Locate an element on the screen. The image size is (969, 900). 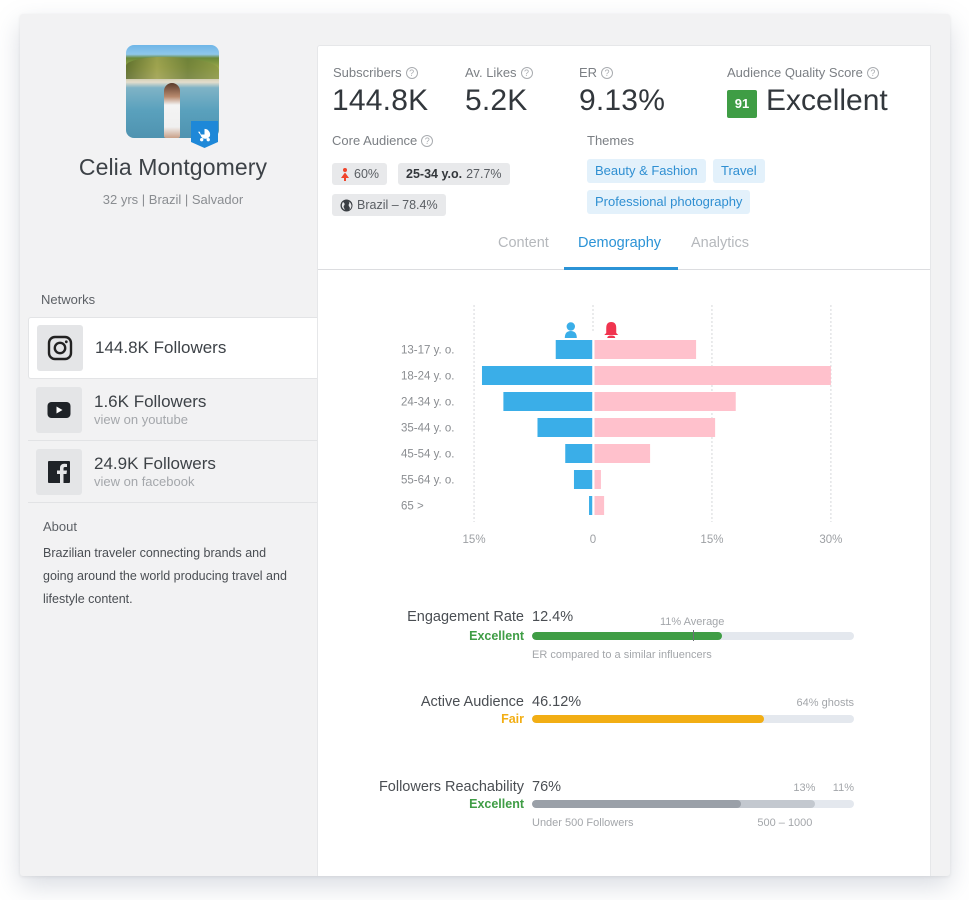
about-heading: About is located at coordinates (60, 526).